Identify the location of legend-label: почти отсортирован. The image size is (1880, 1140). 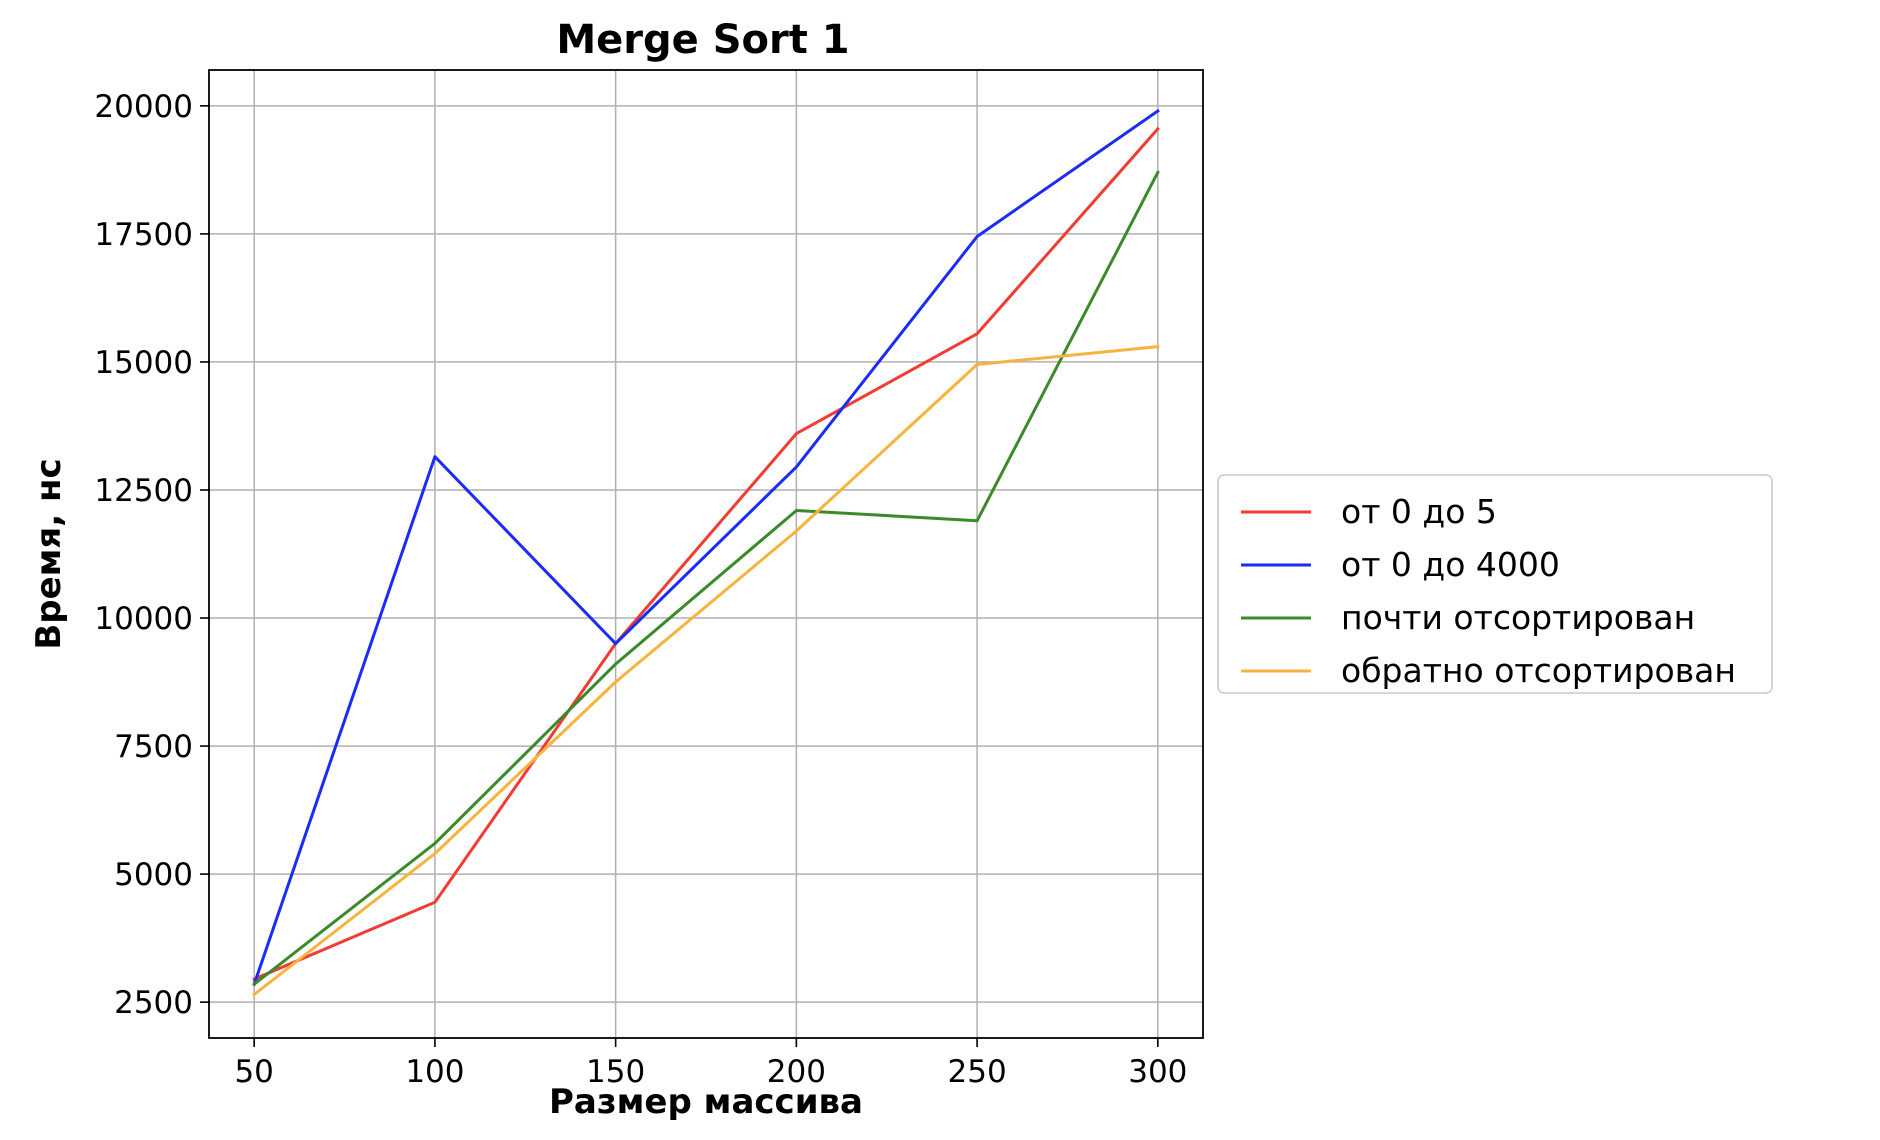
(1518, 617).